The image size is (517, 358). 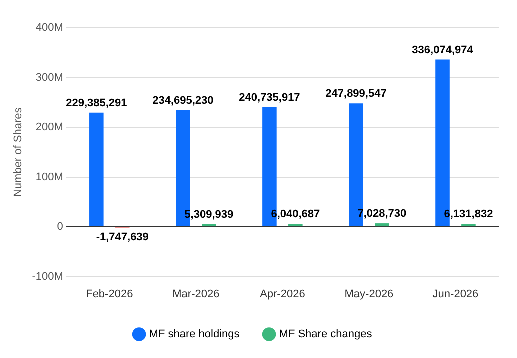 I want to click on data-label: 234,695,230, so click(x=183, y=100).